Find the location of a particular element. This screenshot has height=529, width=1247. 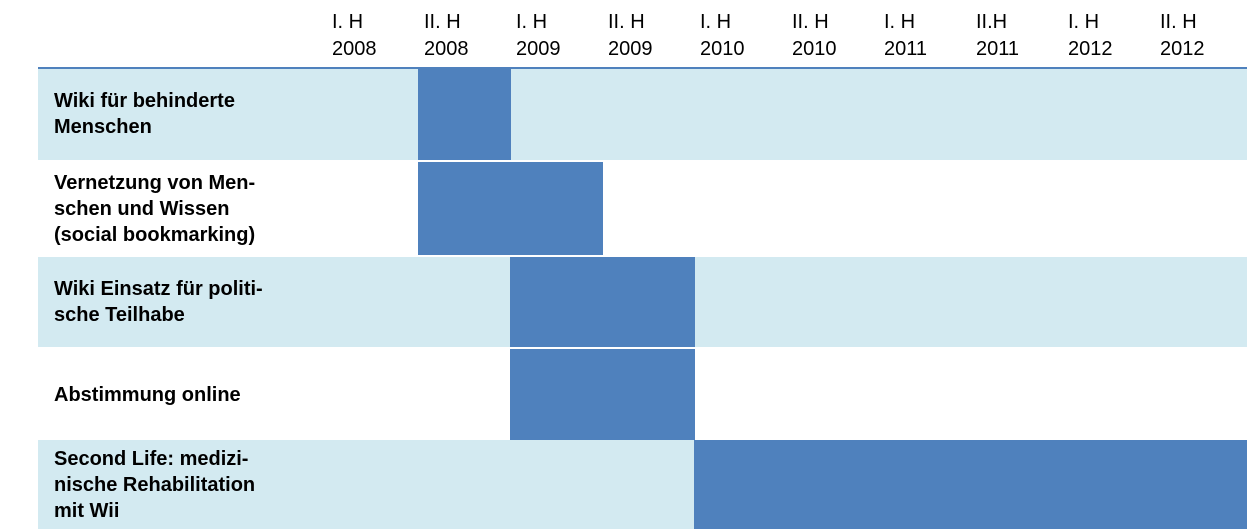

row-label: Abstimmung online is located at coordinates (189, 394).